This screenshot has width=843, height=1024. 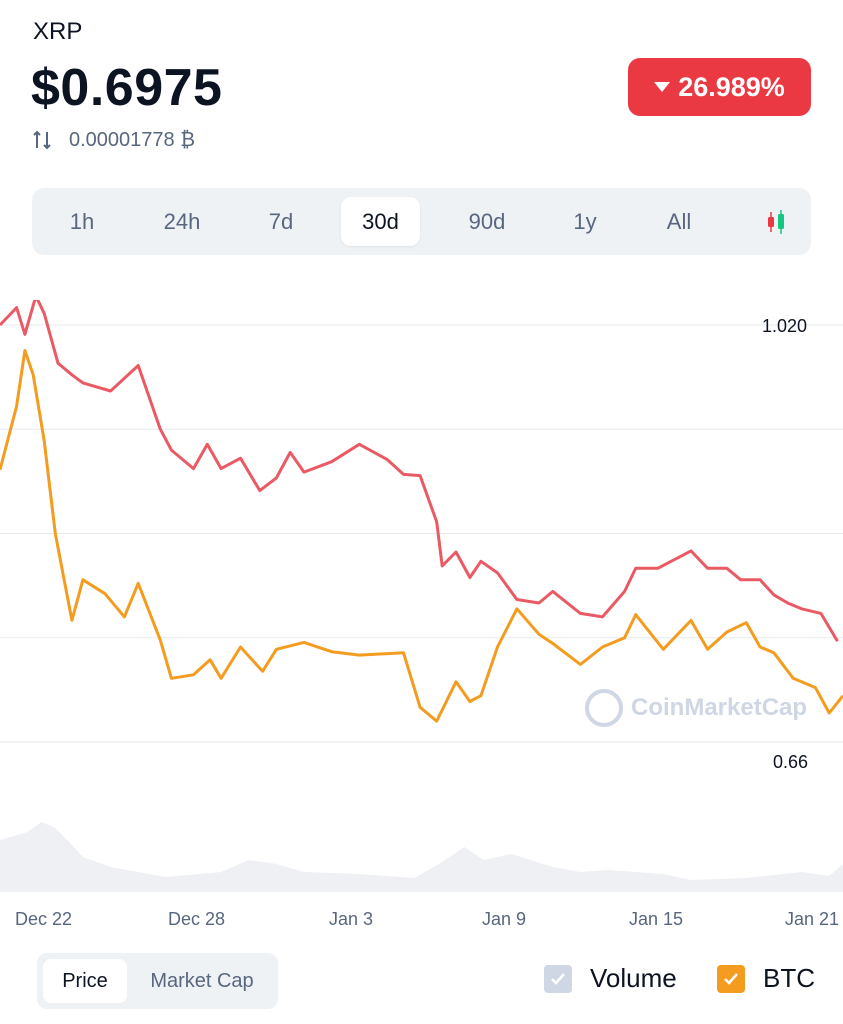 I want to click on watermark-text: CoinMarketCap, so click(x=719, y=707).